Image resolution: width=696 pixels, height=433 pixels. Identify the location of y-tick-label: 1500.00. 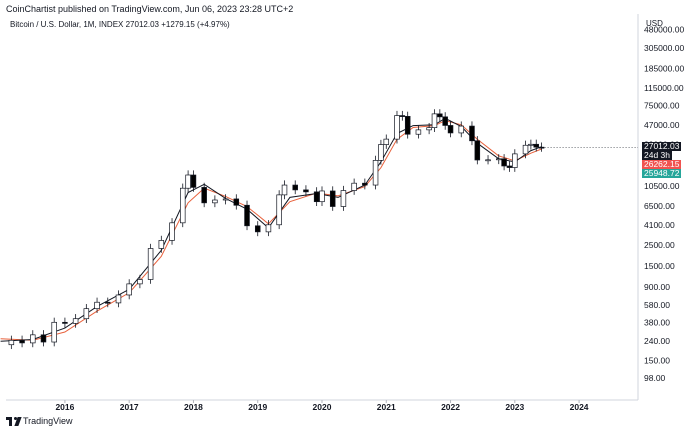
(659, 266).